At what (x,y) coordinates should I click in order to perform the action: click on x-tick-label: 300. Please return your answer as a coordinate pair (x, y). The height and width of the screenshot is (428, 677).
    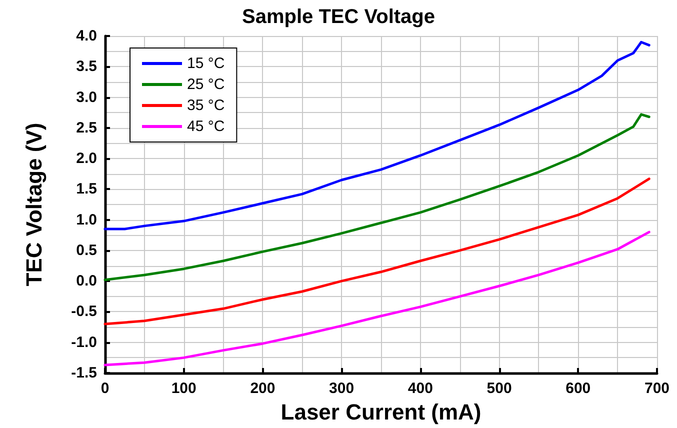
    Looking at the image, I should click on (341, 388).